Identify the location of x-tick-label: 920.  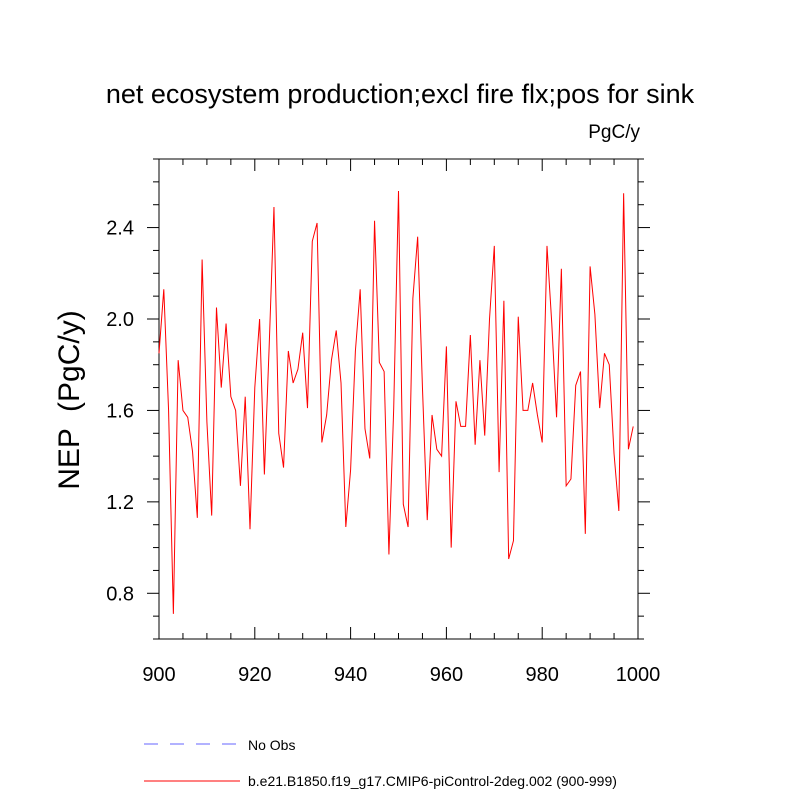
(254, 675).